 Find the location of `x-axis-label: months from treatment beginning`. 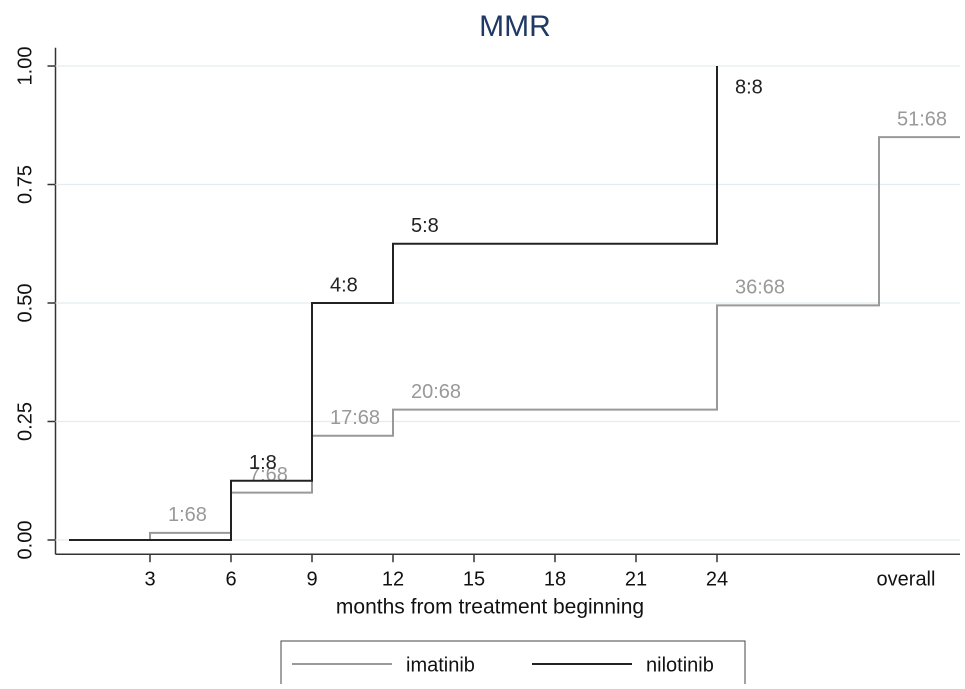

x-axis-label: months from treatment beginning is located at coordinates (490, 607).